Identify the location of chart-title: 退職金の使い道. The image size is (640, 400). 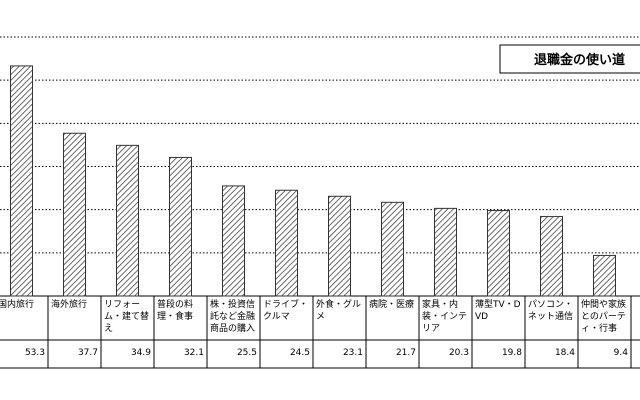
(579, 60).